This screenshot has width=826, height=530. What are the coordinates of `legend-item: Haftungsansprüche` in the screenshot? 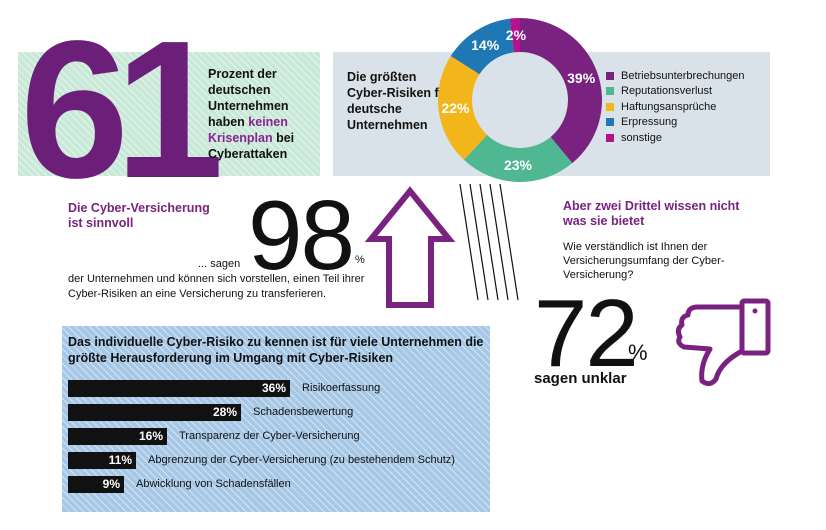 It's located at (675, 107).